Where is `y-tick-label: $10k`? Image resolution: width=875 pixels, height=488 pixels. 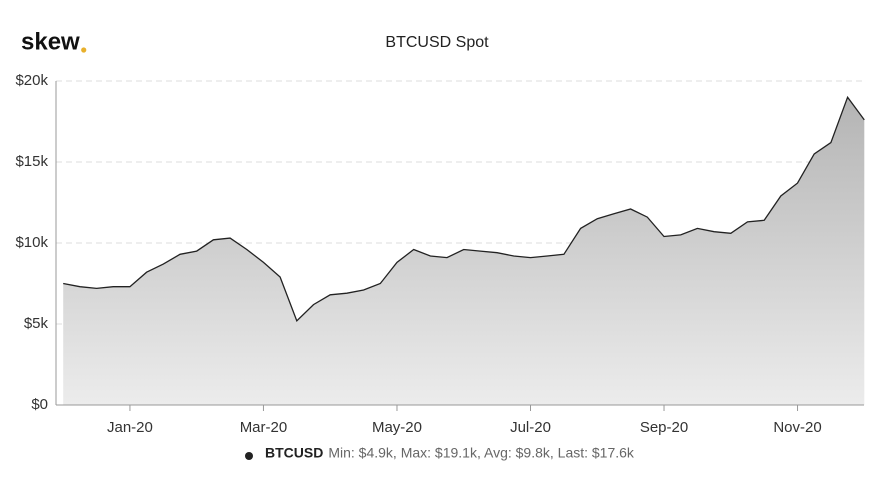 y-tick-label: $10k is located at coordinates (31, 242).